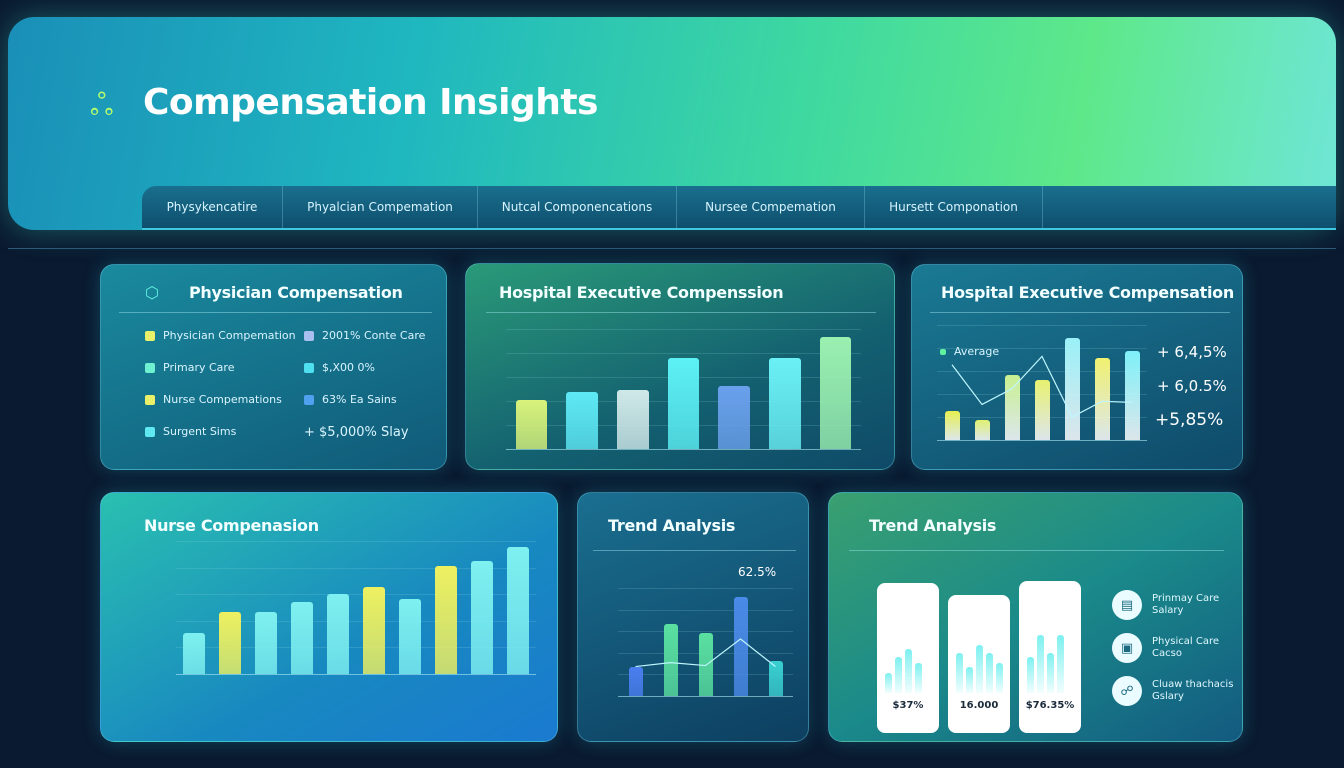  I want to click on list-item-label: Cluaw thachacis Gslary, so click(1193, 690).